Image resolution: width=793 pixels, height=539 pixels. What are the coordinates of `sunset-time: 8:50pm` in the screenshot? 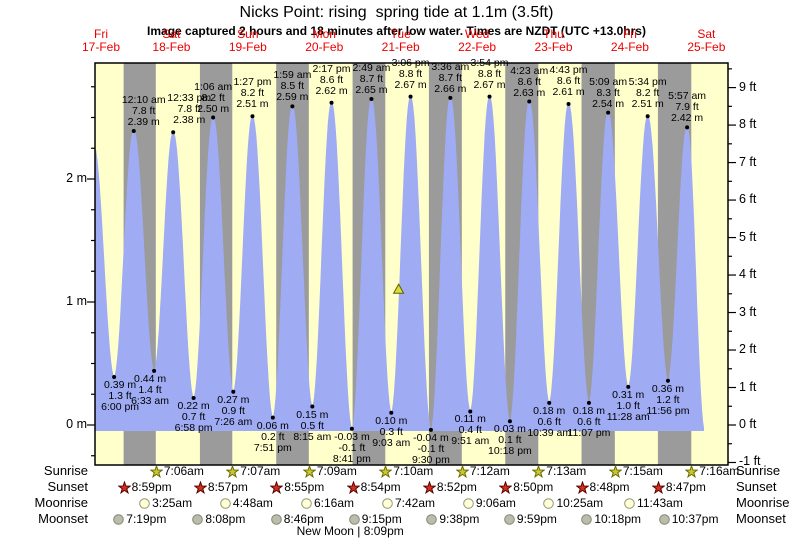 It's located at (526, 487).